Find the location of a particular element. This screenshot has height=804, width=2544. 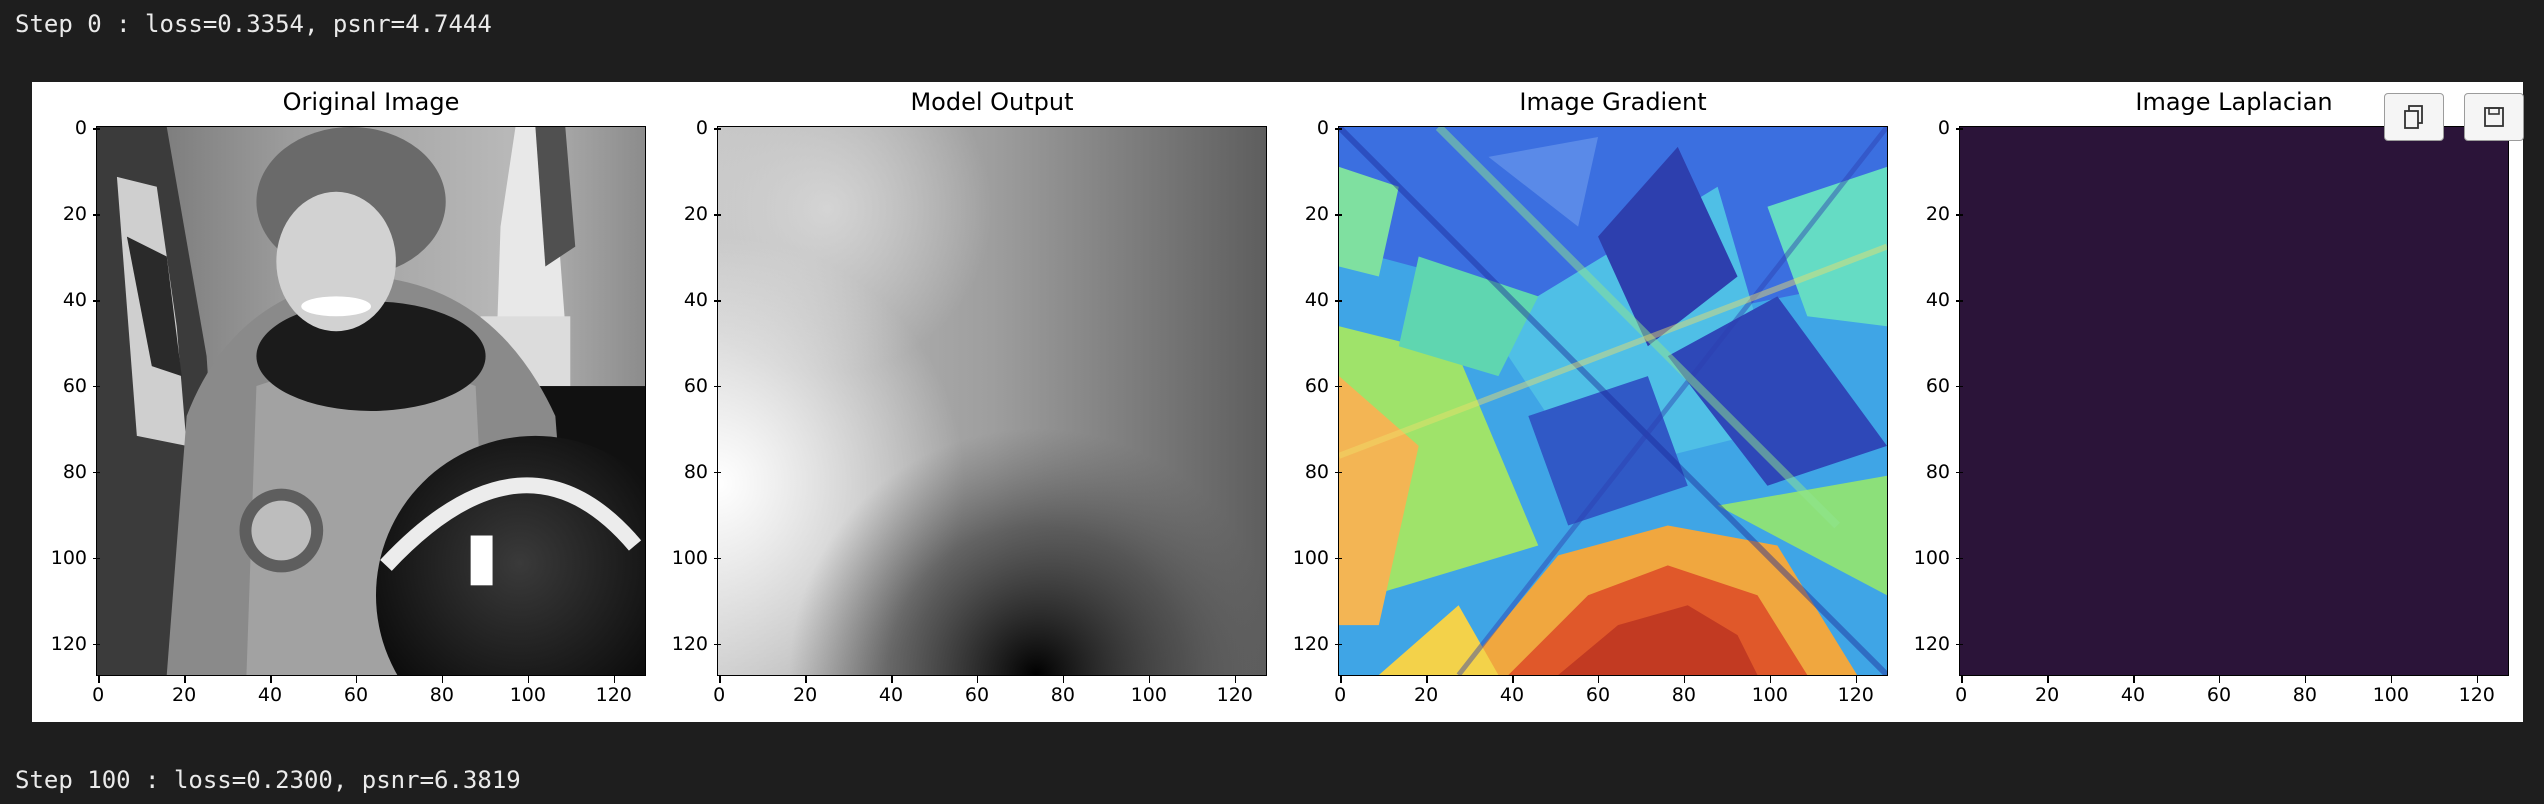

log-step-0: Step 0 : loss=0.3354, psnr=4.7444 is located at coordinates (253, 24).